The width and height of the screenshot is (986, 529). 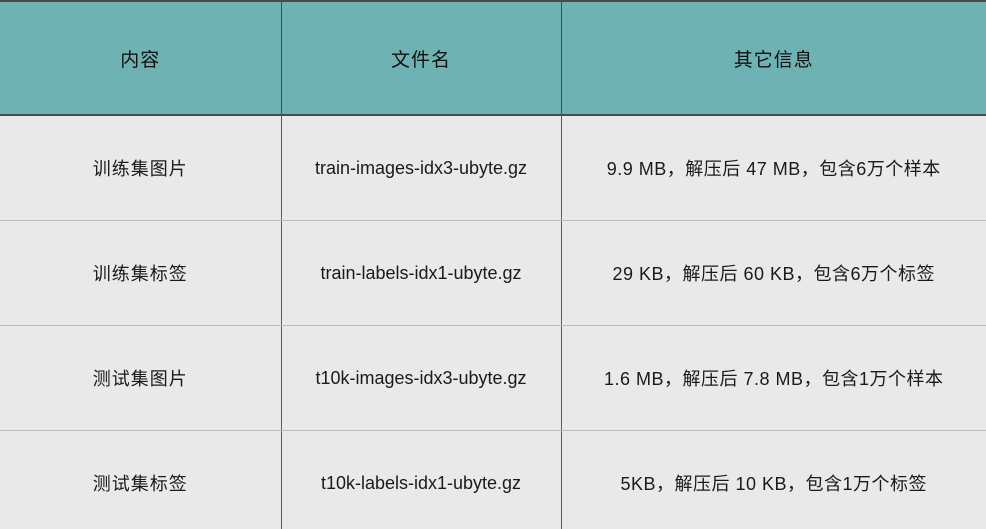 I want to click on cell-info: 29 KB，解压后 60 KB，包含6万个标签, so click(x=773, y=273).